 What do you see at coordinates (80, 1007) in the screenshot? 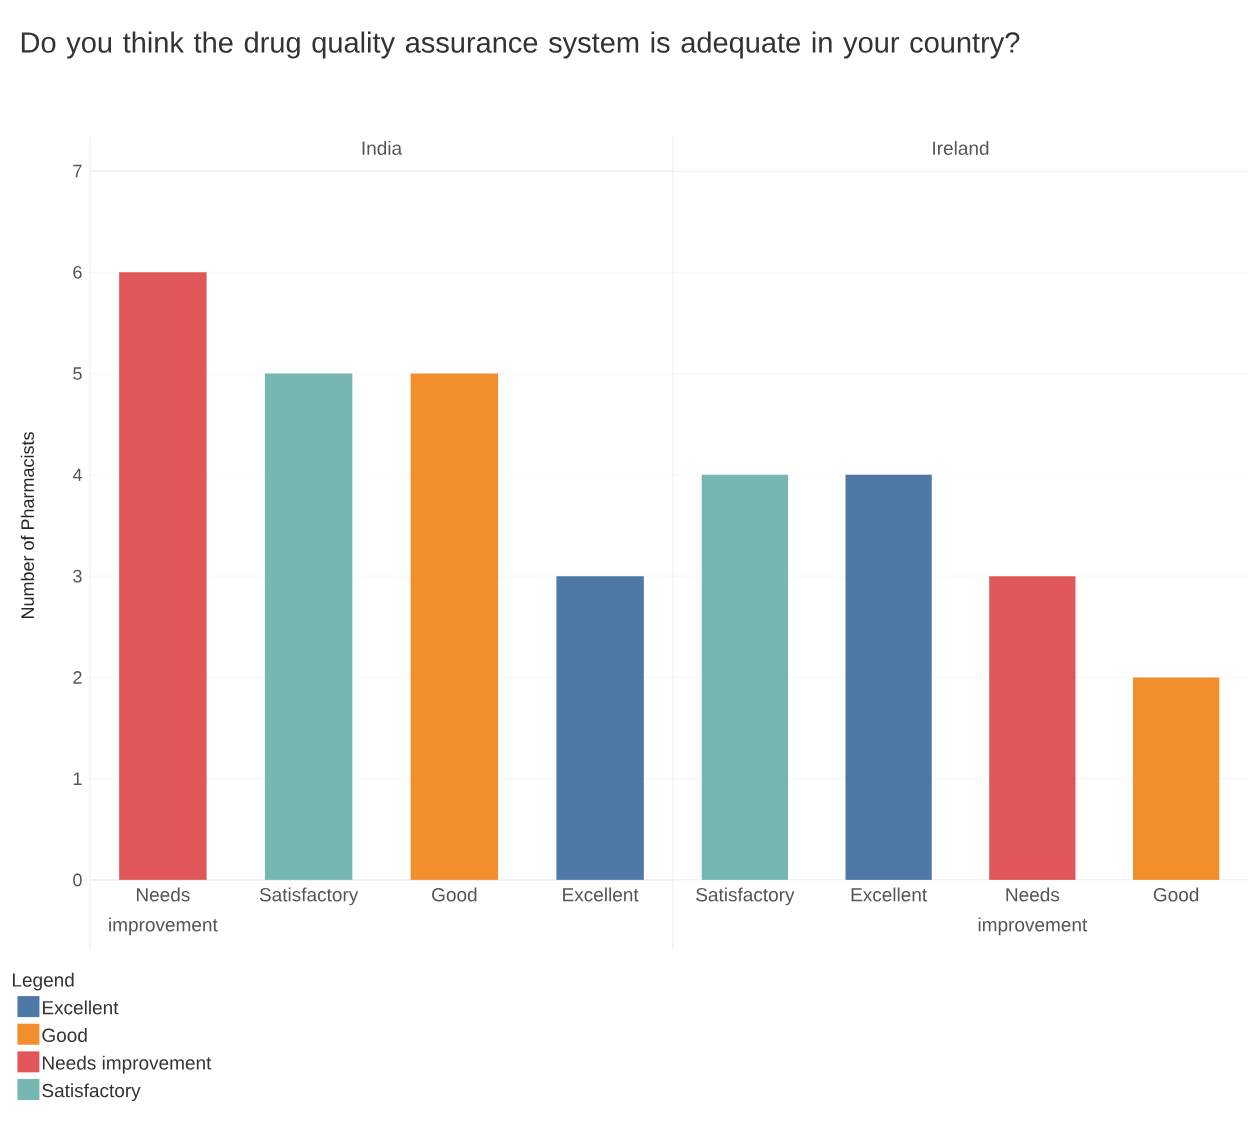
I see `legend-label: Excellent` at bounding box center [80, 1007].